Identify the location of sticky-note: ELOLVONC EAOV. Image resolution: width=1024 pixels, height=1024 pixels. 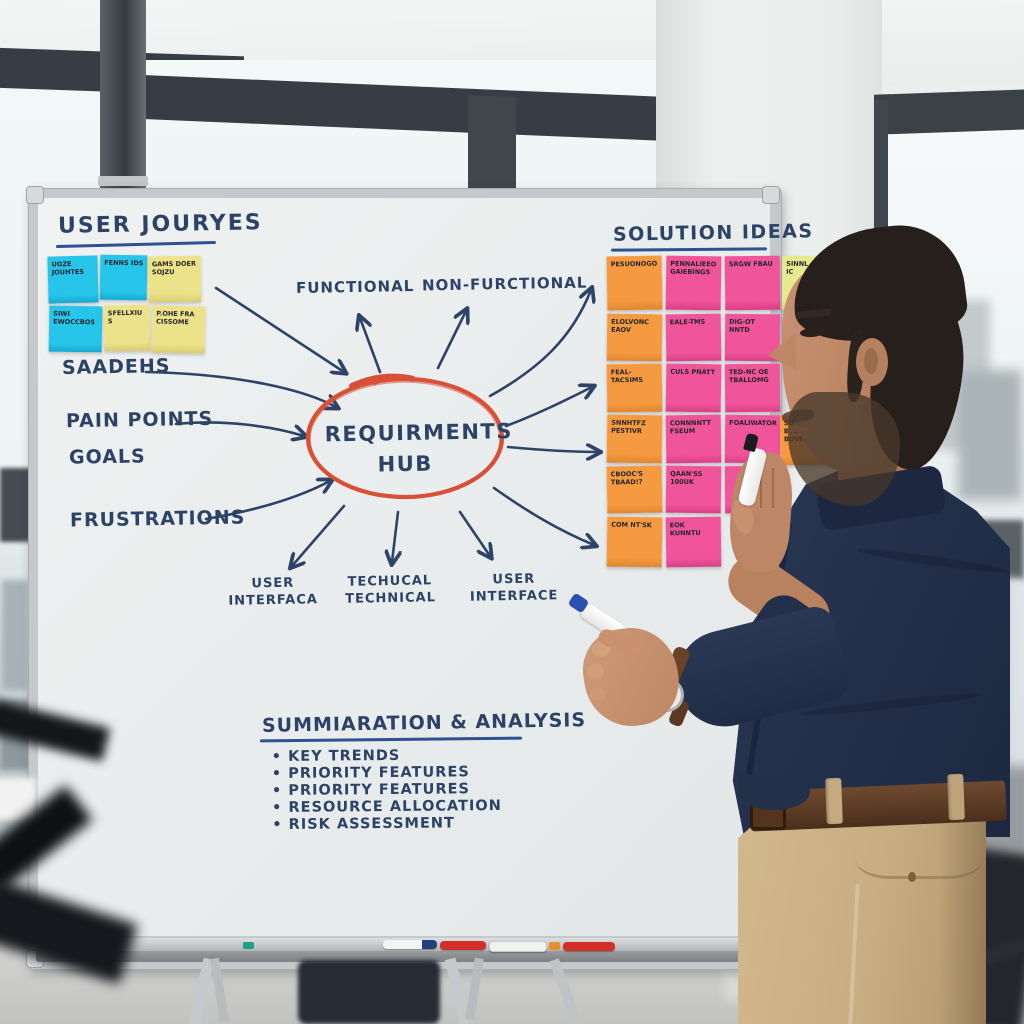
(634, 337).